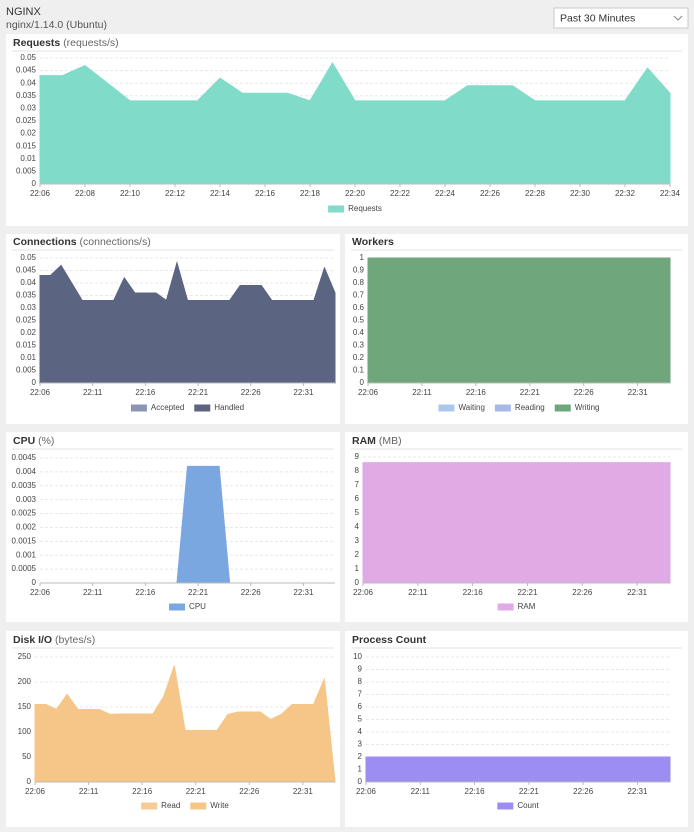  What do you see at coordinates (400, 193) in the screenshot?
I see `x-tick-label: 22:22` at bounding box center [400, 193].